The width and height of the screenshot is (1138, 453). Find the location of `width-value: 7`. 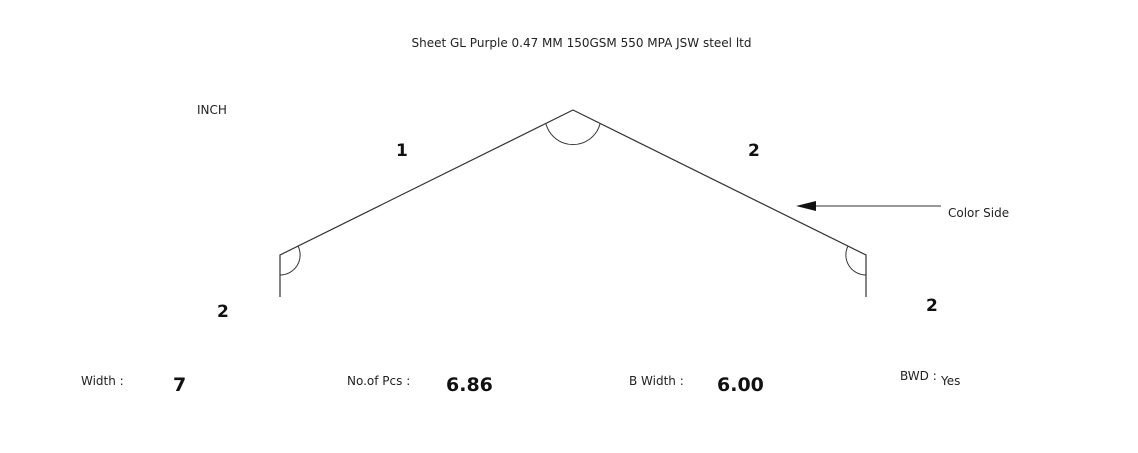

width-value: 7 is located at coordinates (179, 385).